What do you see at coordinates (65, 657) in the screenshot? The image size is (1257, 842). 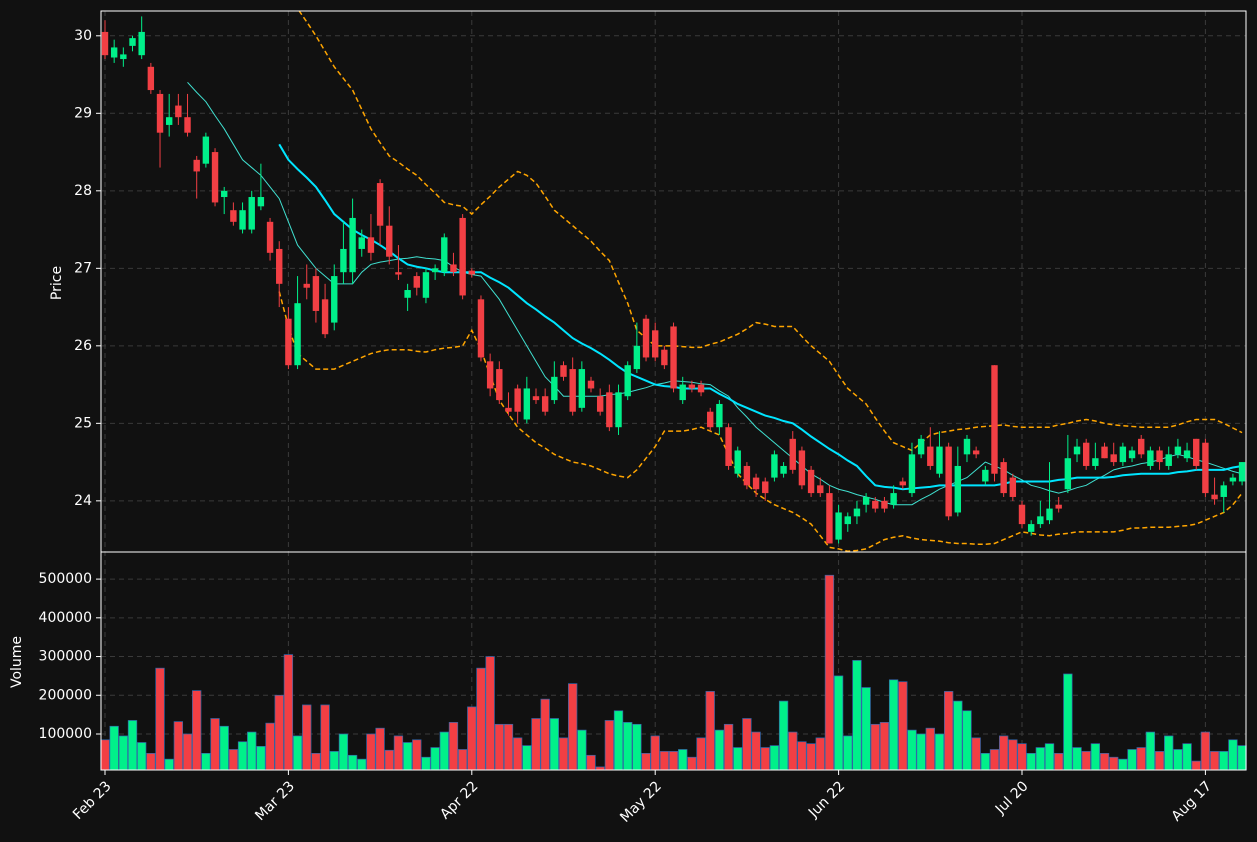 I see `y-tick-label: 300000` at bounding box center [65, 657].